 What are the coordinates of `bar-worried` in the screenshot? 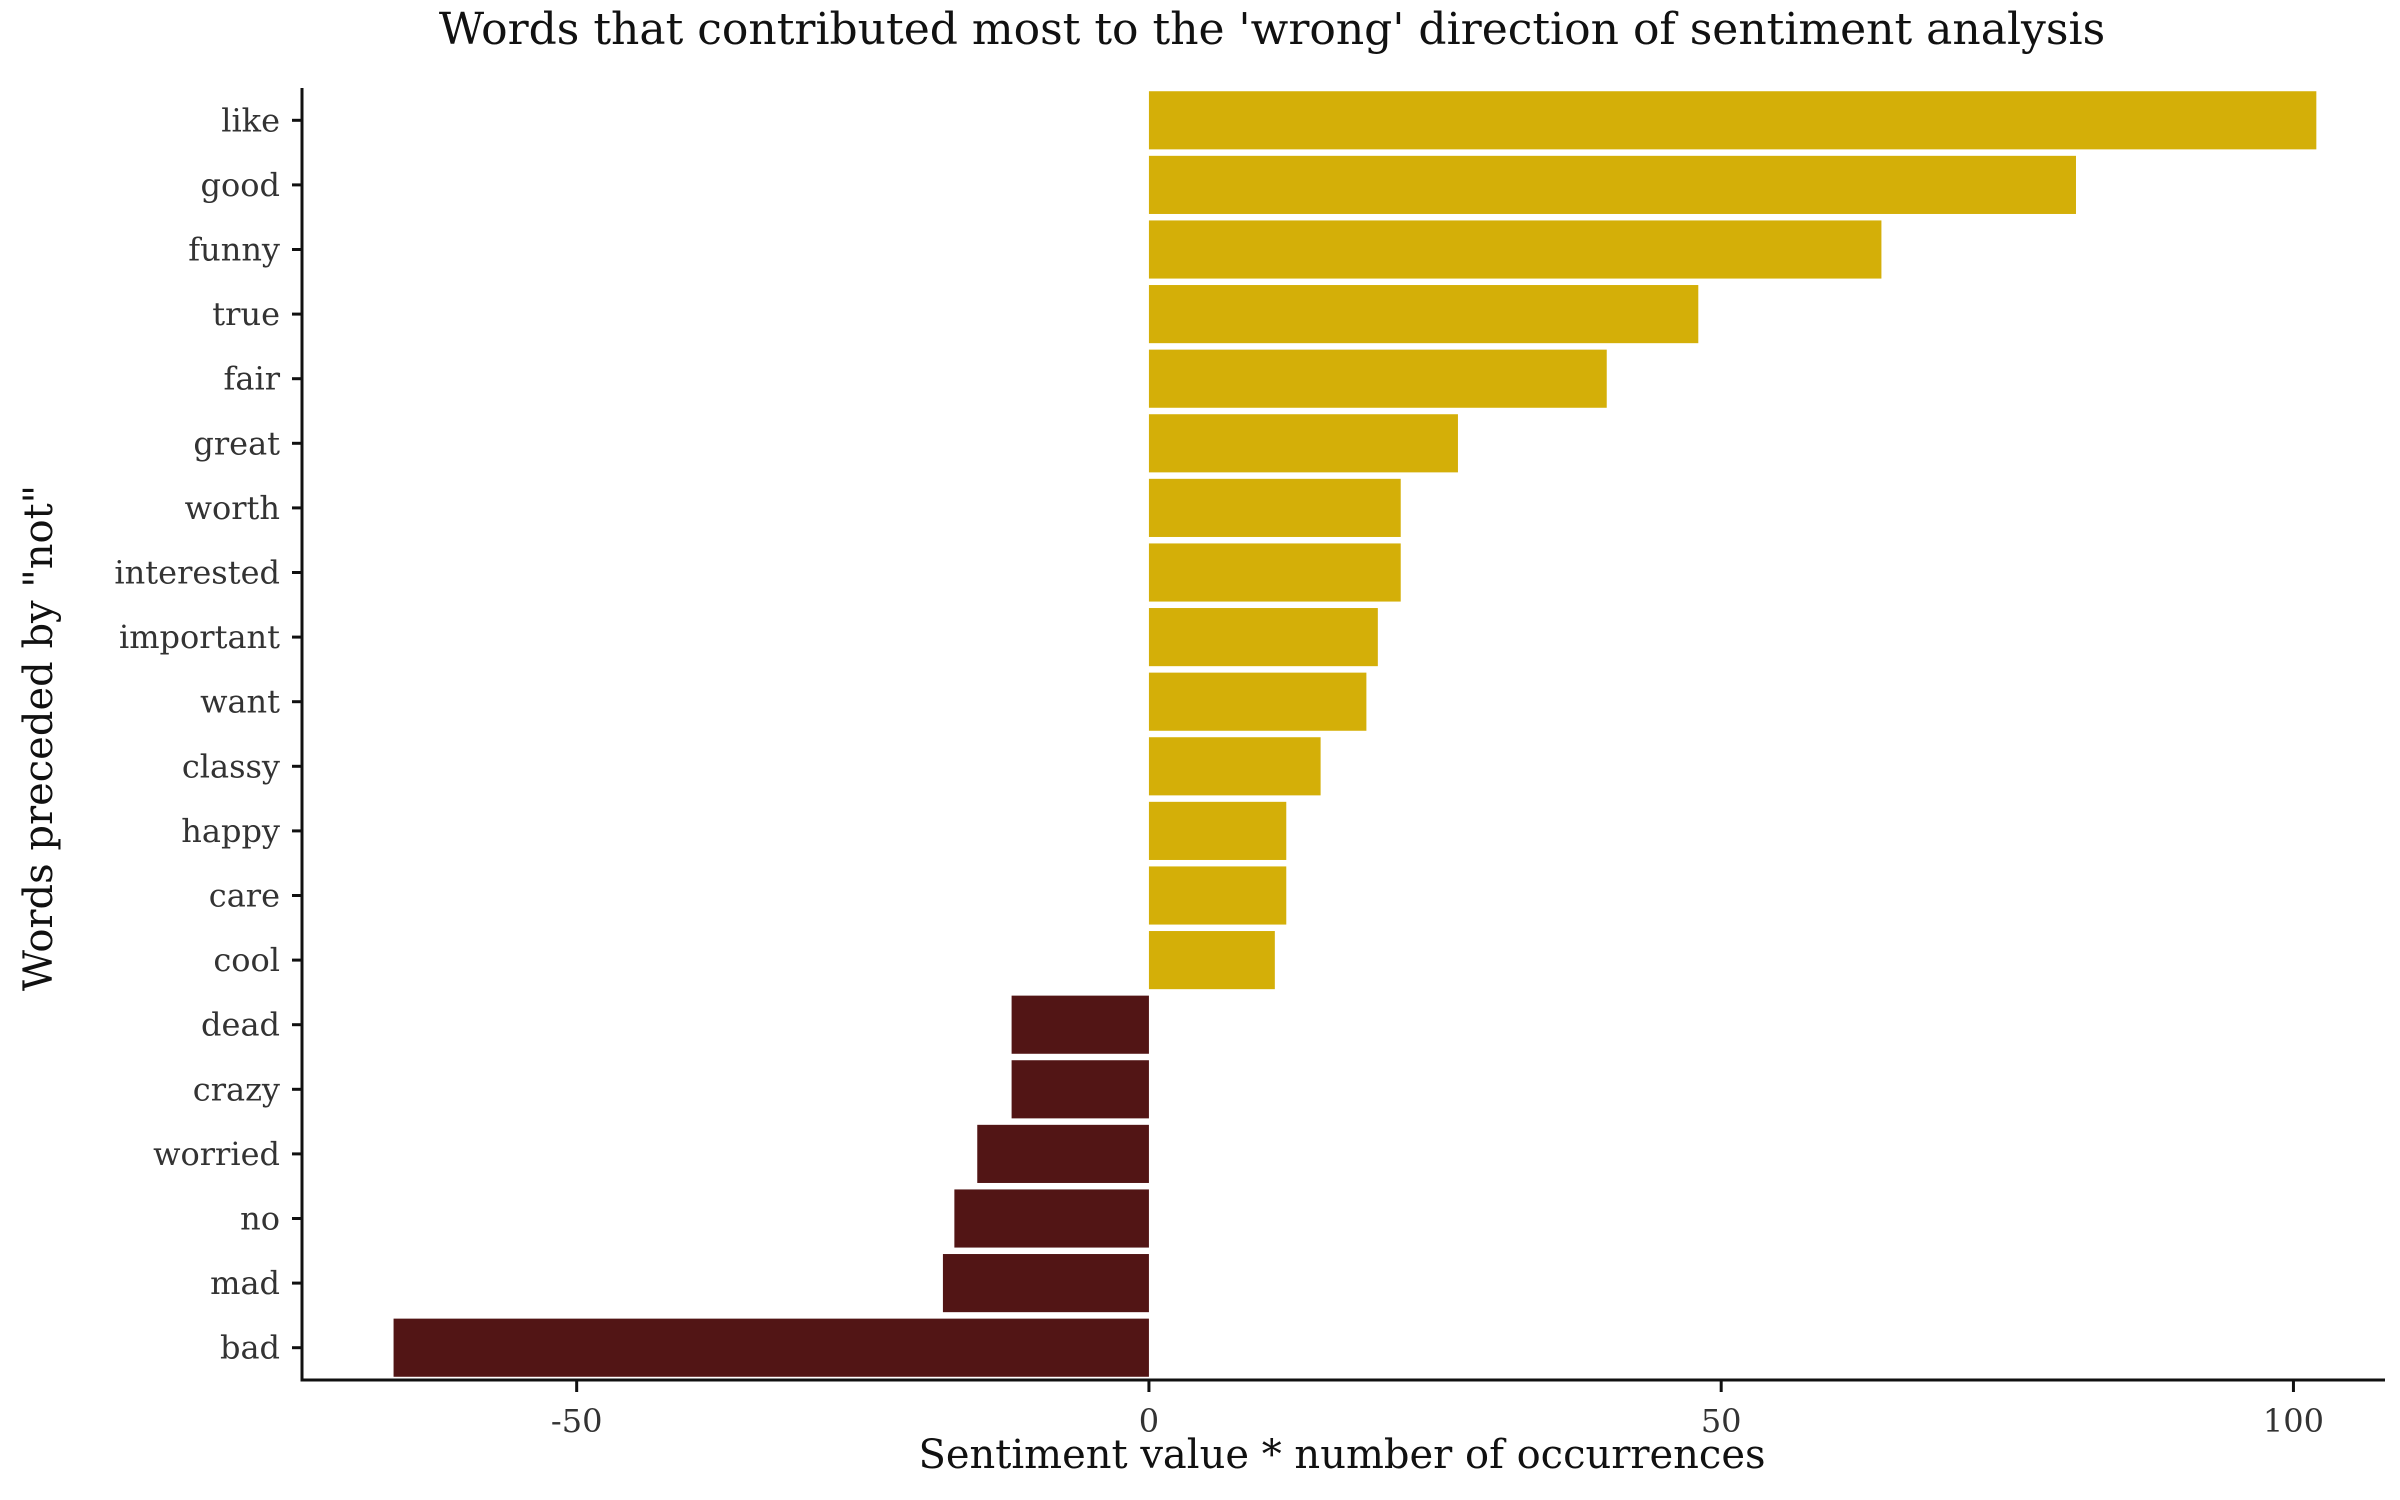 It's located at (1063, 1153).